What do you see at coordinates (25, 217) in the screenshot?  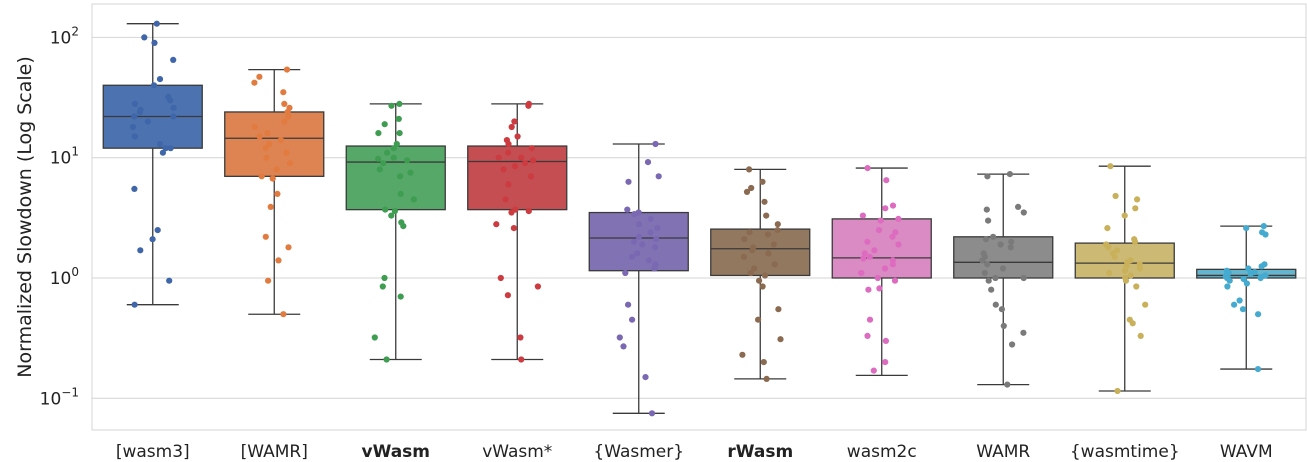 I see `y-axis-title: Normalized Slowdown (Log Scale)` at bounding box center [25, 217].